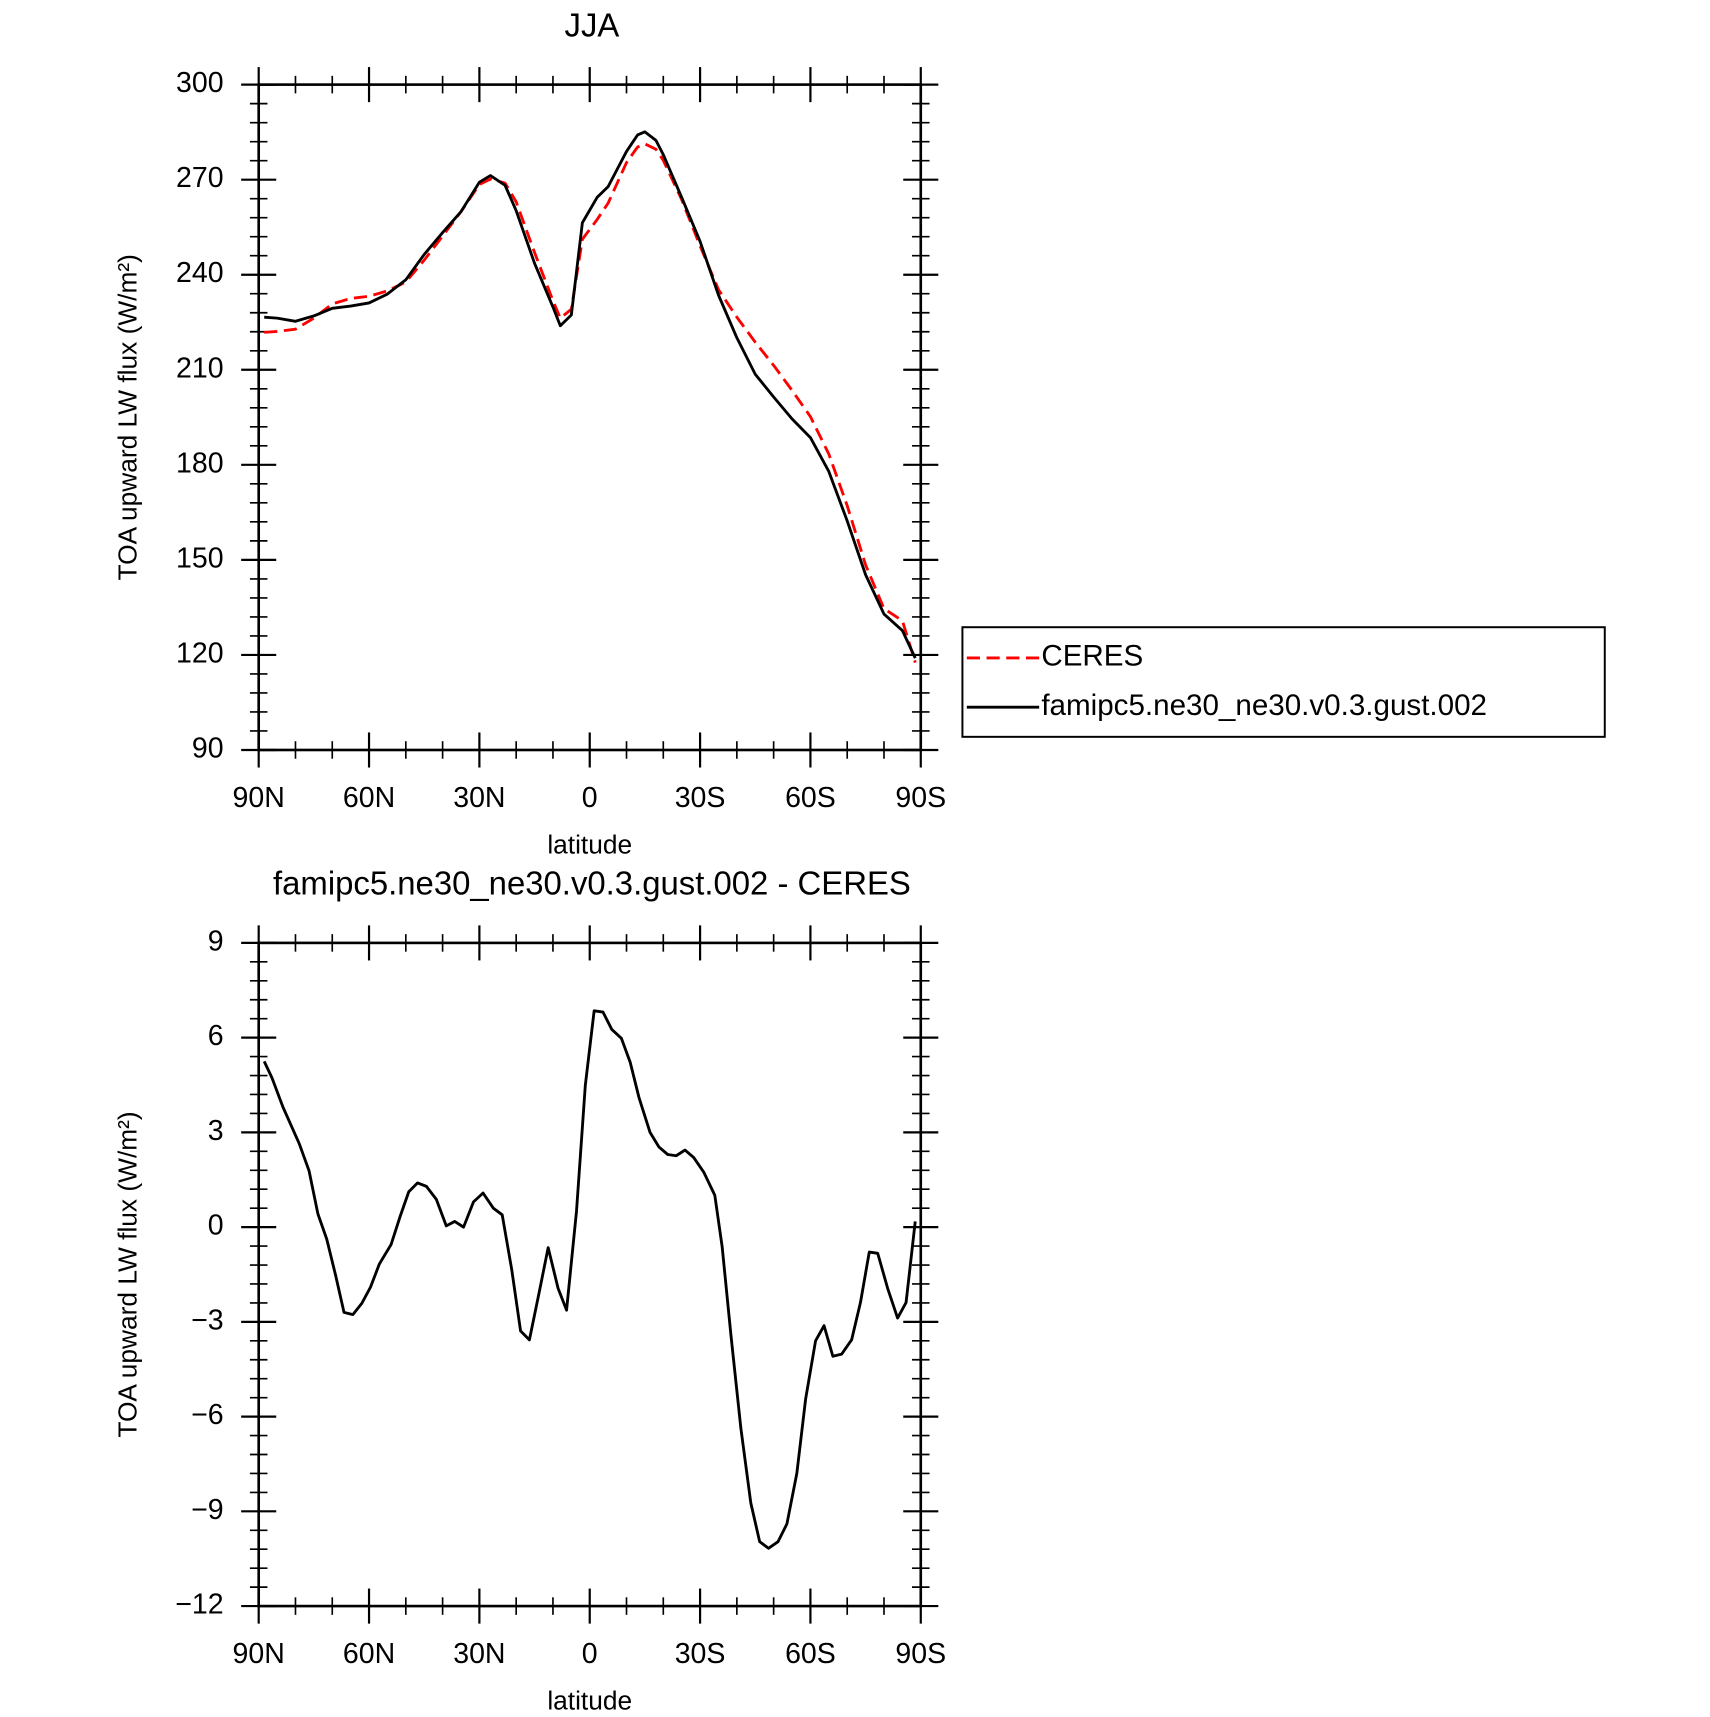  I want to click on y-tick-label: −12, so click(199, 1605).